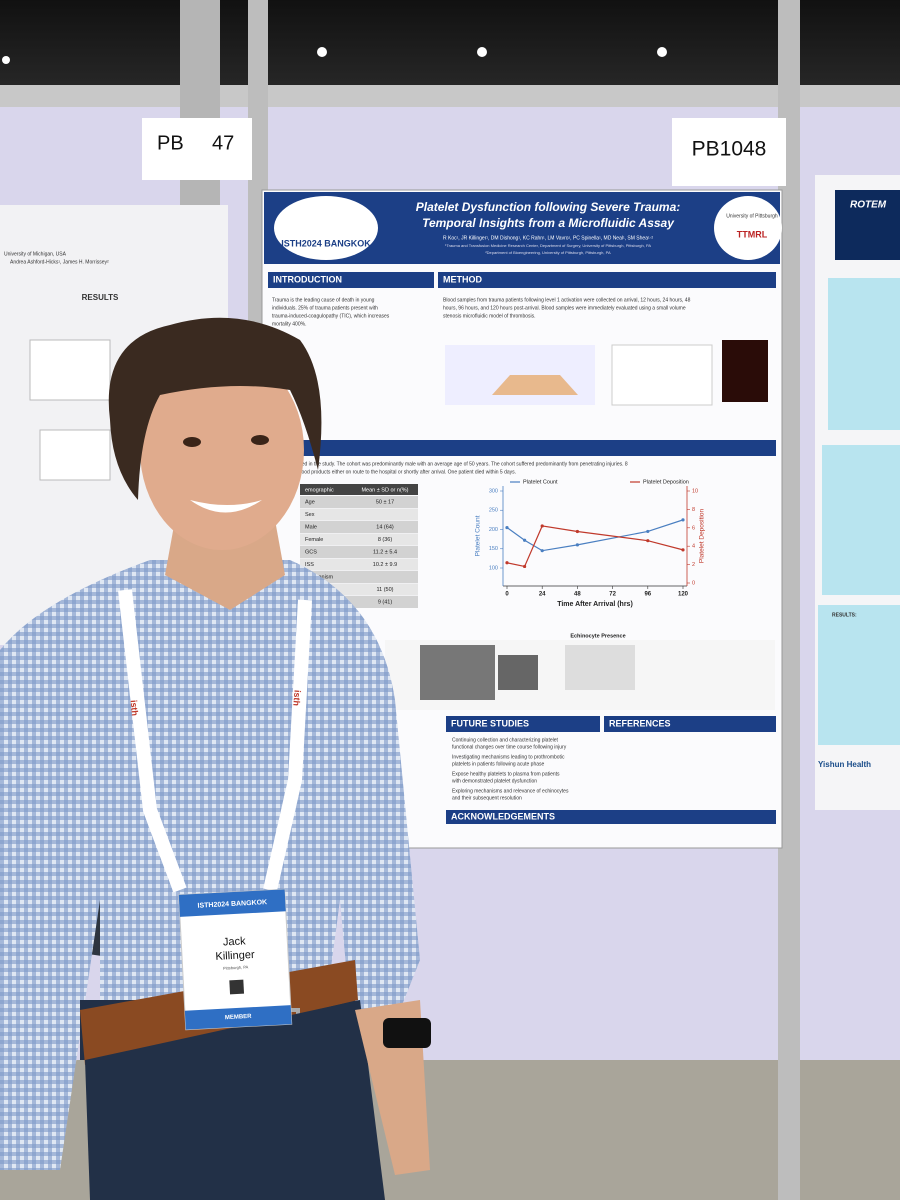  I want to click on badge-last-name: Killinger, so click(235, 956).